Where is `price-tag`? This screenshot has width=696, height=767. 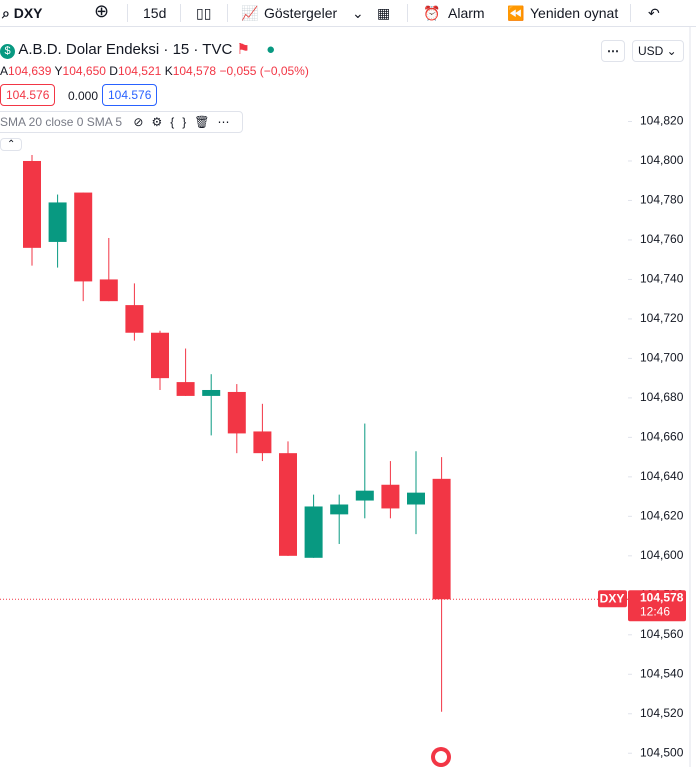 price-tag is located at coordinates (657, 606).